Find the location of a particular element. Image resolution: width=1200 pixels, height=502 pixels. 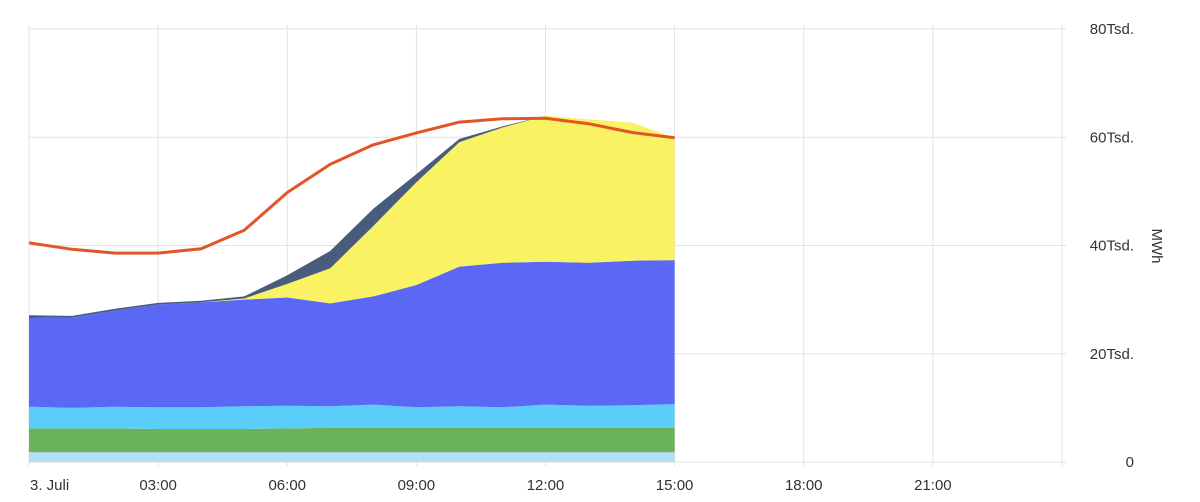

y-tick-label: 80Tsd. is located at coordinates (1112, 29).